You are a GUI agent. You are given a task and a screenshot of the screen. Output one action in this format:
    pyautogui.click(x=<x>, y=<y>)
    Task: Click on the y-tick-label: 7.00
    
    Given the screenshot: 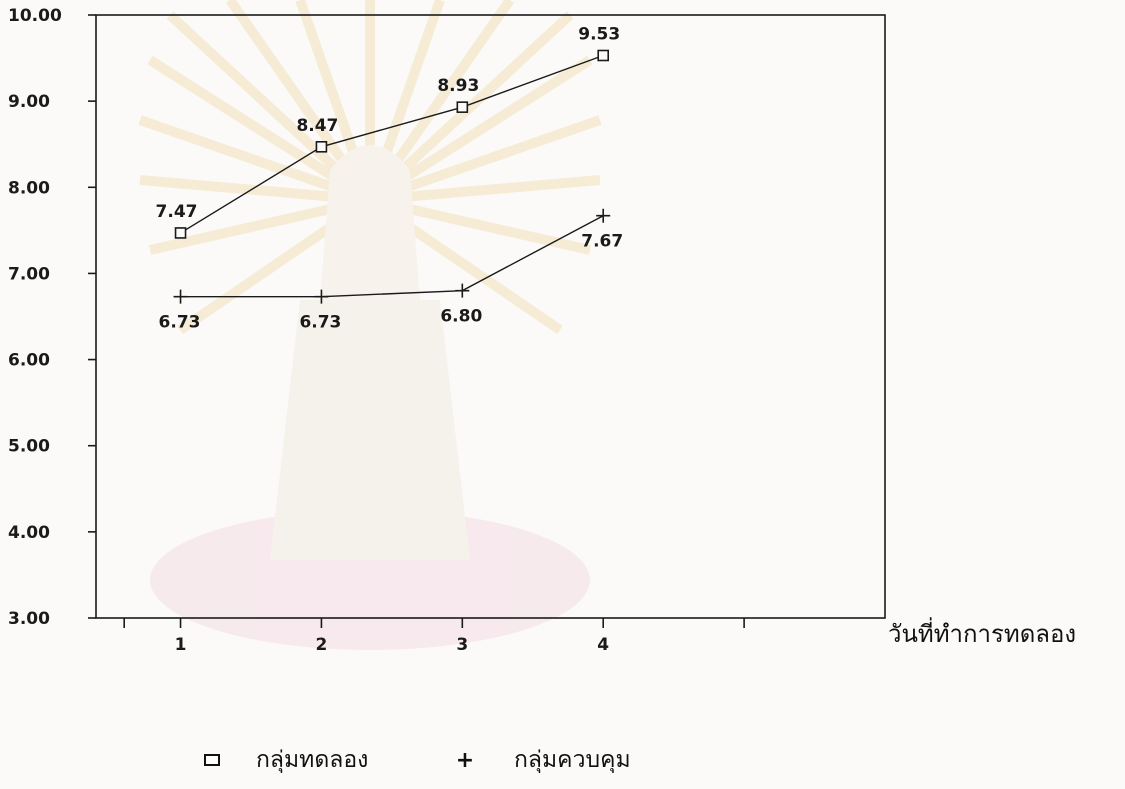 What is the action you would take?
    pyautogui.click(x=29, y=274)
    